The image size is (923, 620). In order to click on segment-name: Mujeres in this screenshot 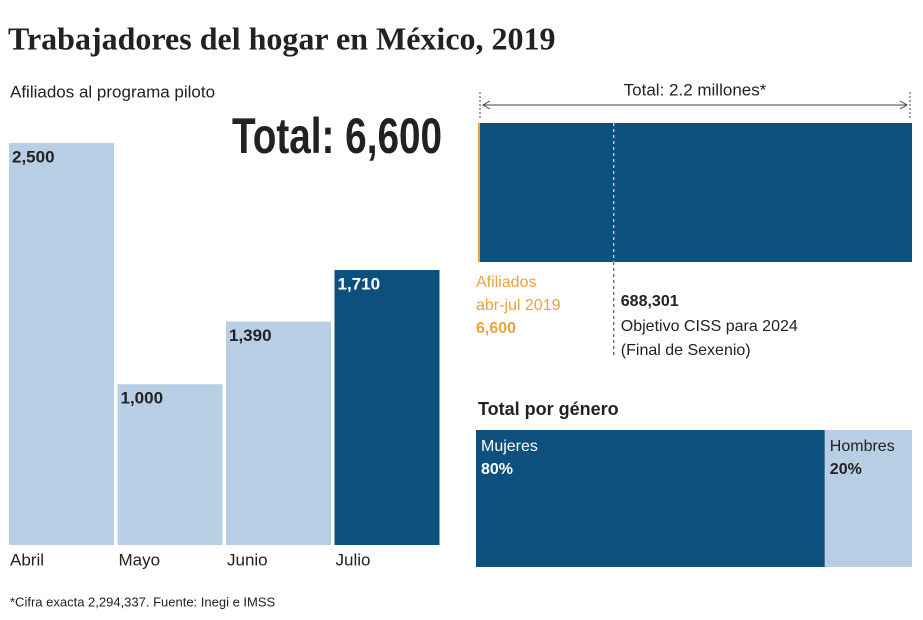, I will do `click(509, 446)`.